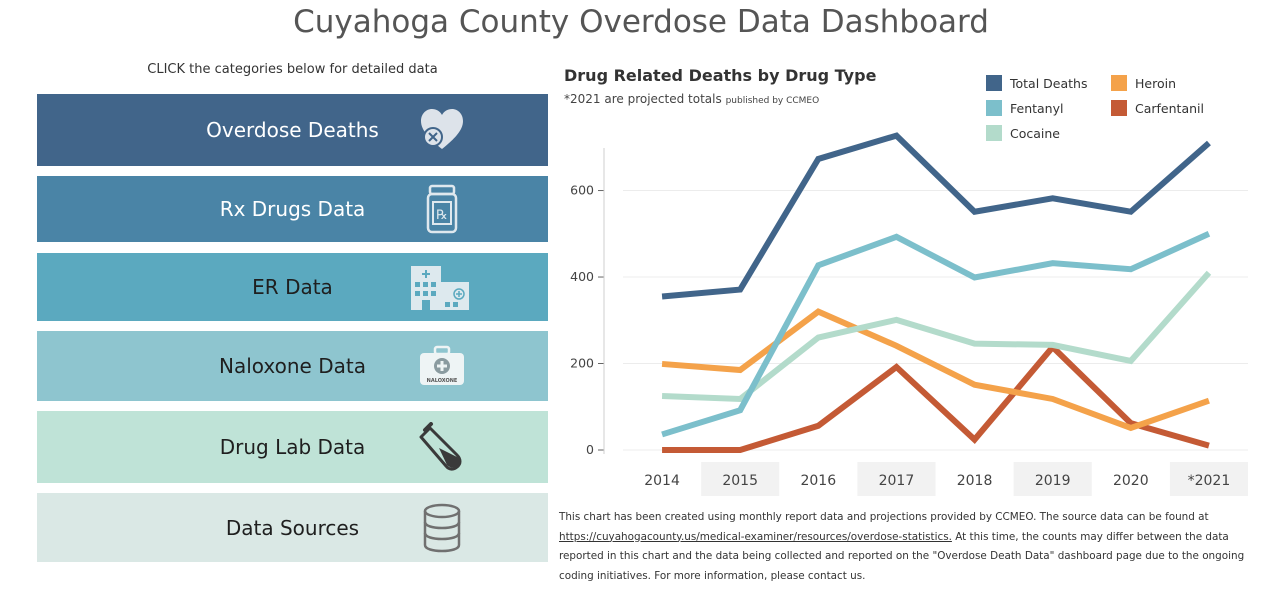 The image size is (1282, 592). I want to click on overdose-deaths-button: Overdose Deaths, so click(292, 130).